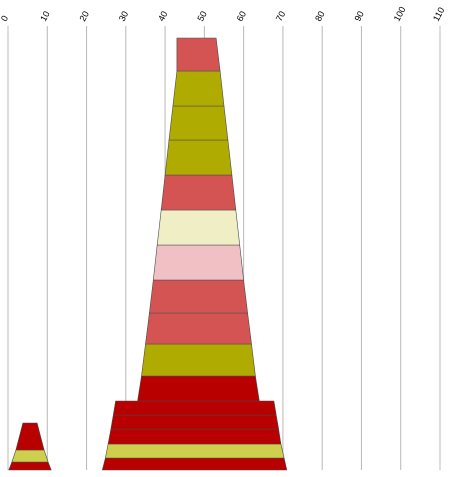 This screenshot has width=452, height=477. I want to click on x-tick-label: 90, so click(359, 16).